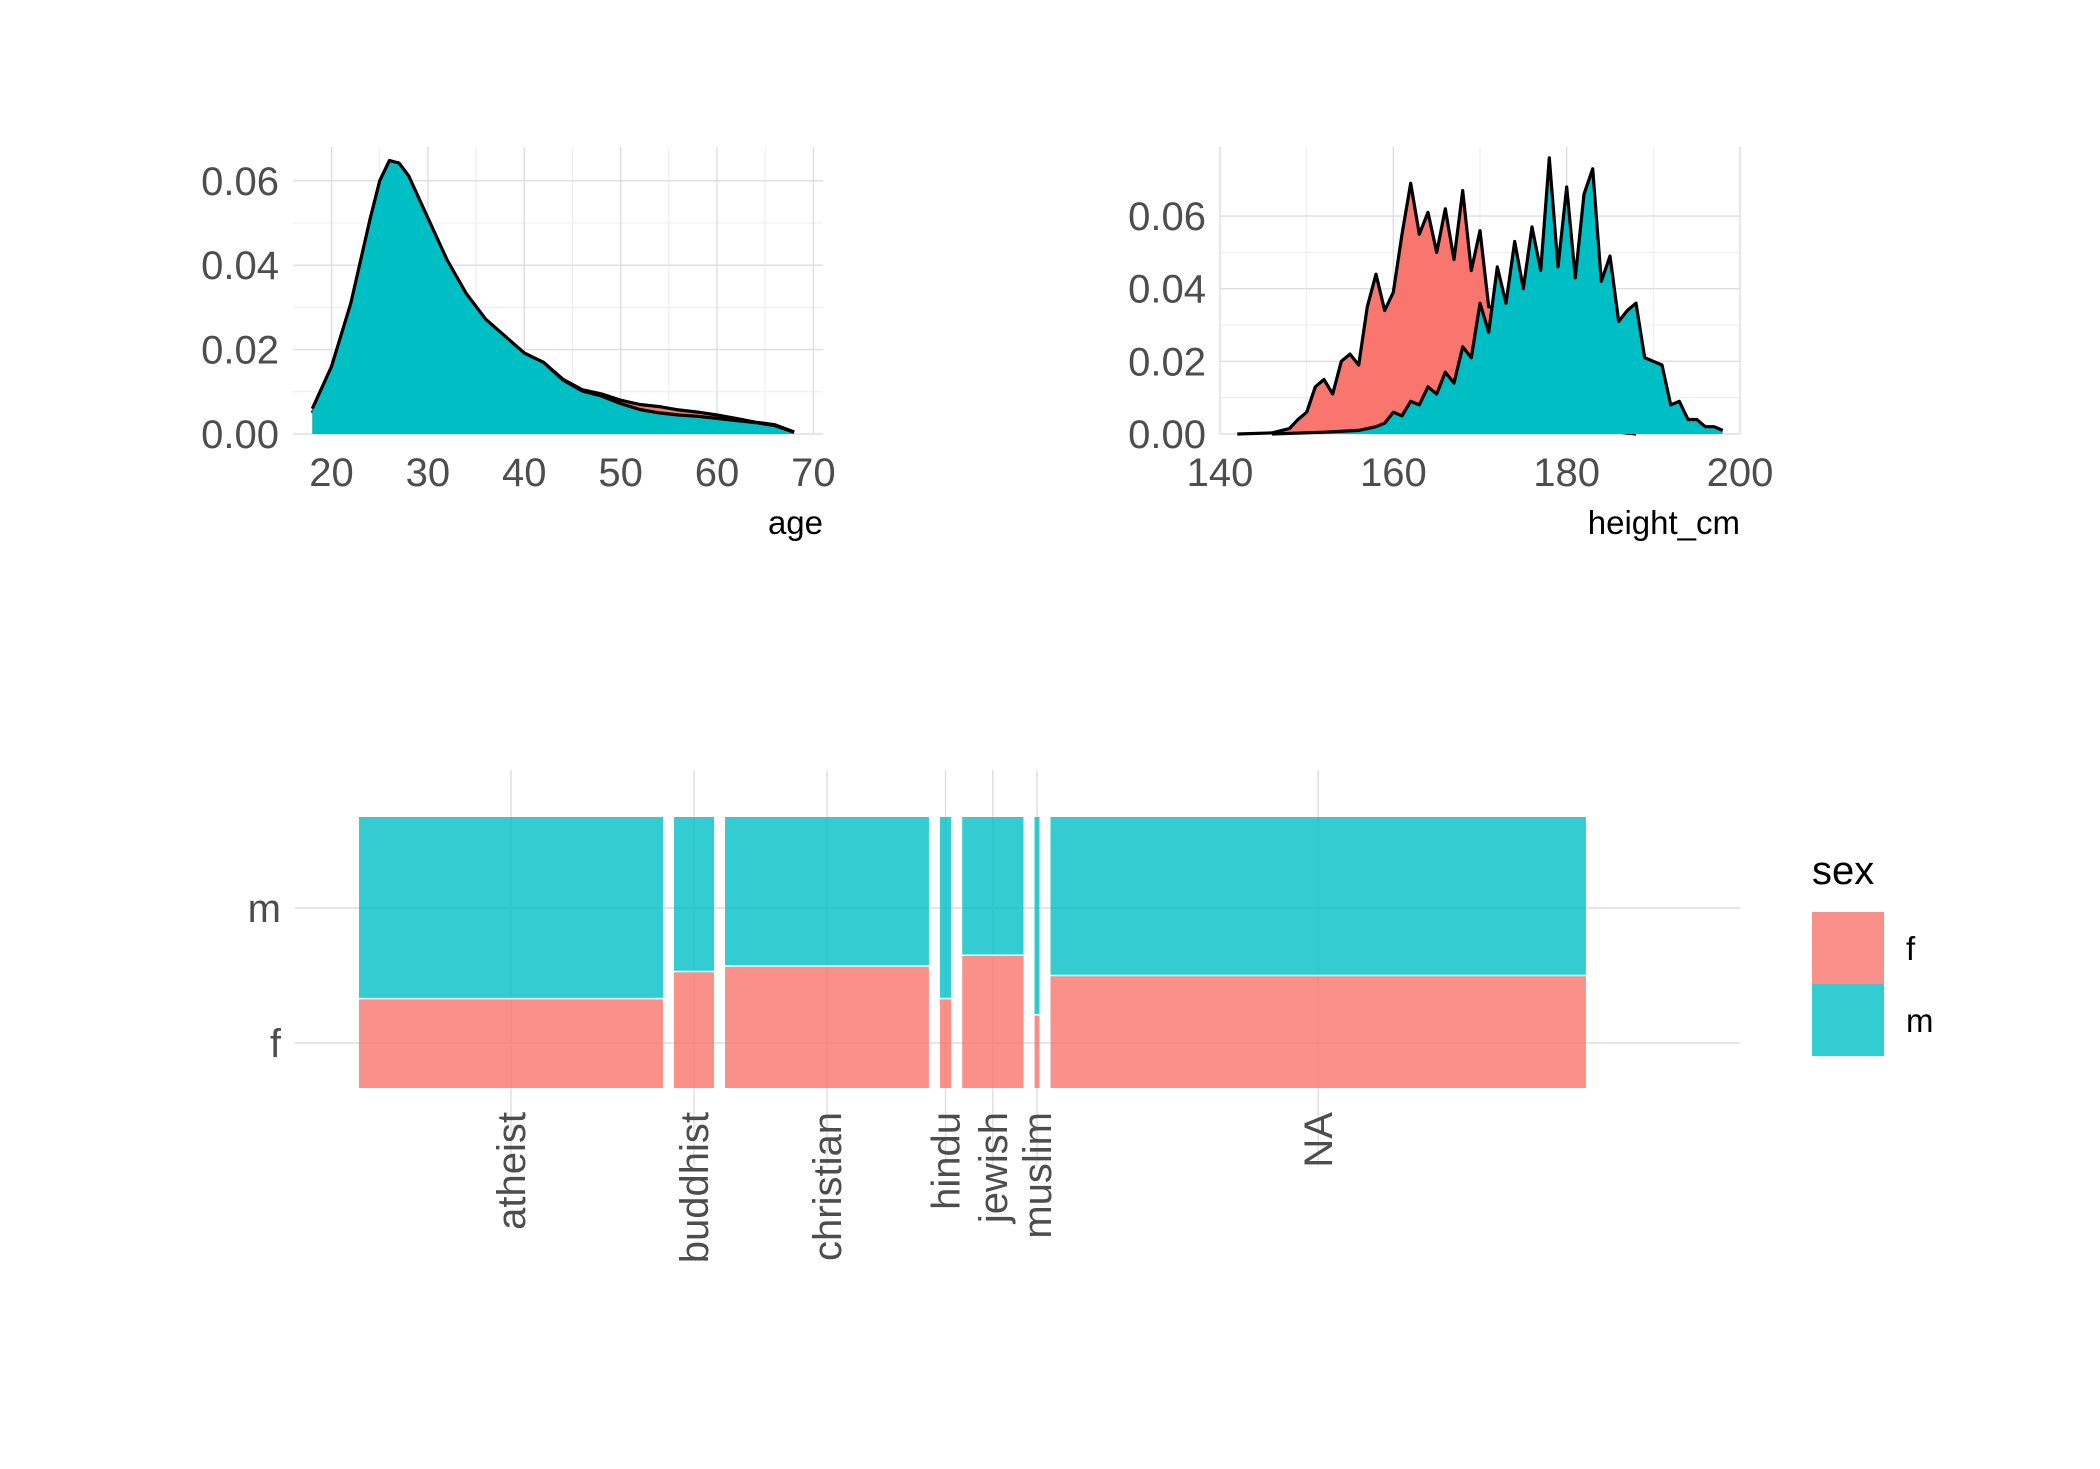 The height and width of the screenshot is (1469, 2100). I want to click on x-tick-label: 180, so click(1566, 473).